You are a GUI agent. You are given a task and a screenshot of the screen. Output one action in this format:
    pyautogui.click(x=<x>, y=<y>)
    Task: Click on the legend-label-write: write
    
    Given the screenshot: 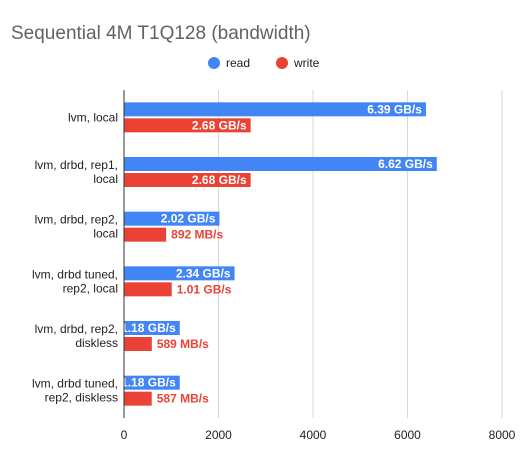 What is the action you would take?
    pyautogui.click(x=306, y=63)
    